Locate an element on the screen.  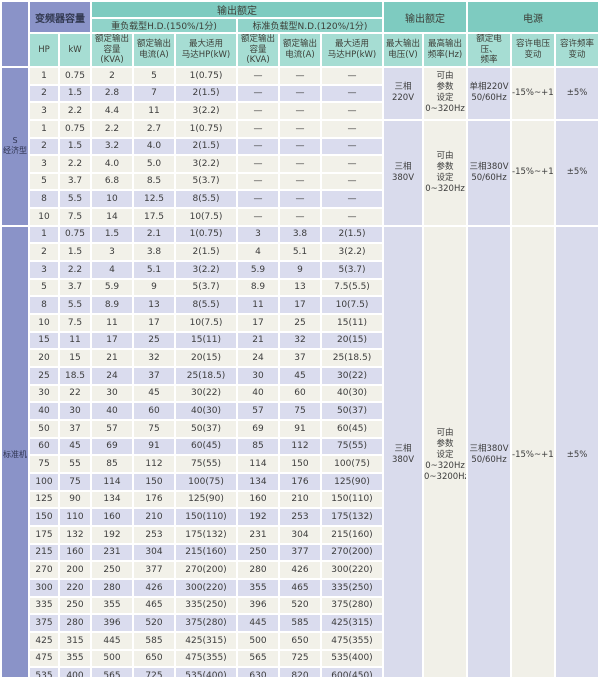
cell-hd-current: 585 is located at coordinates (154, 640).